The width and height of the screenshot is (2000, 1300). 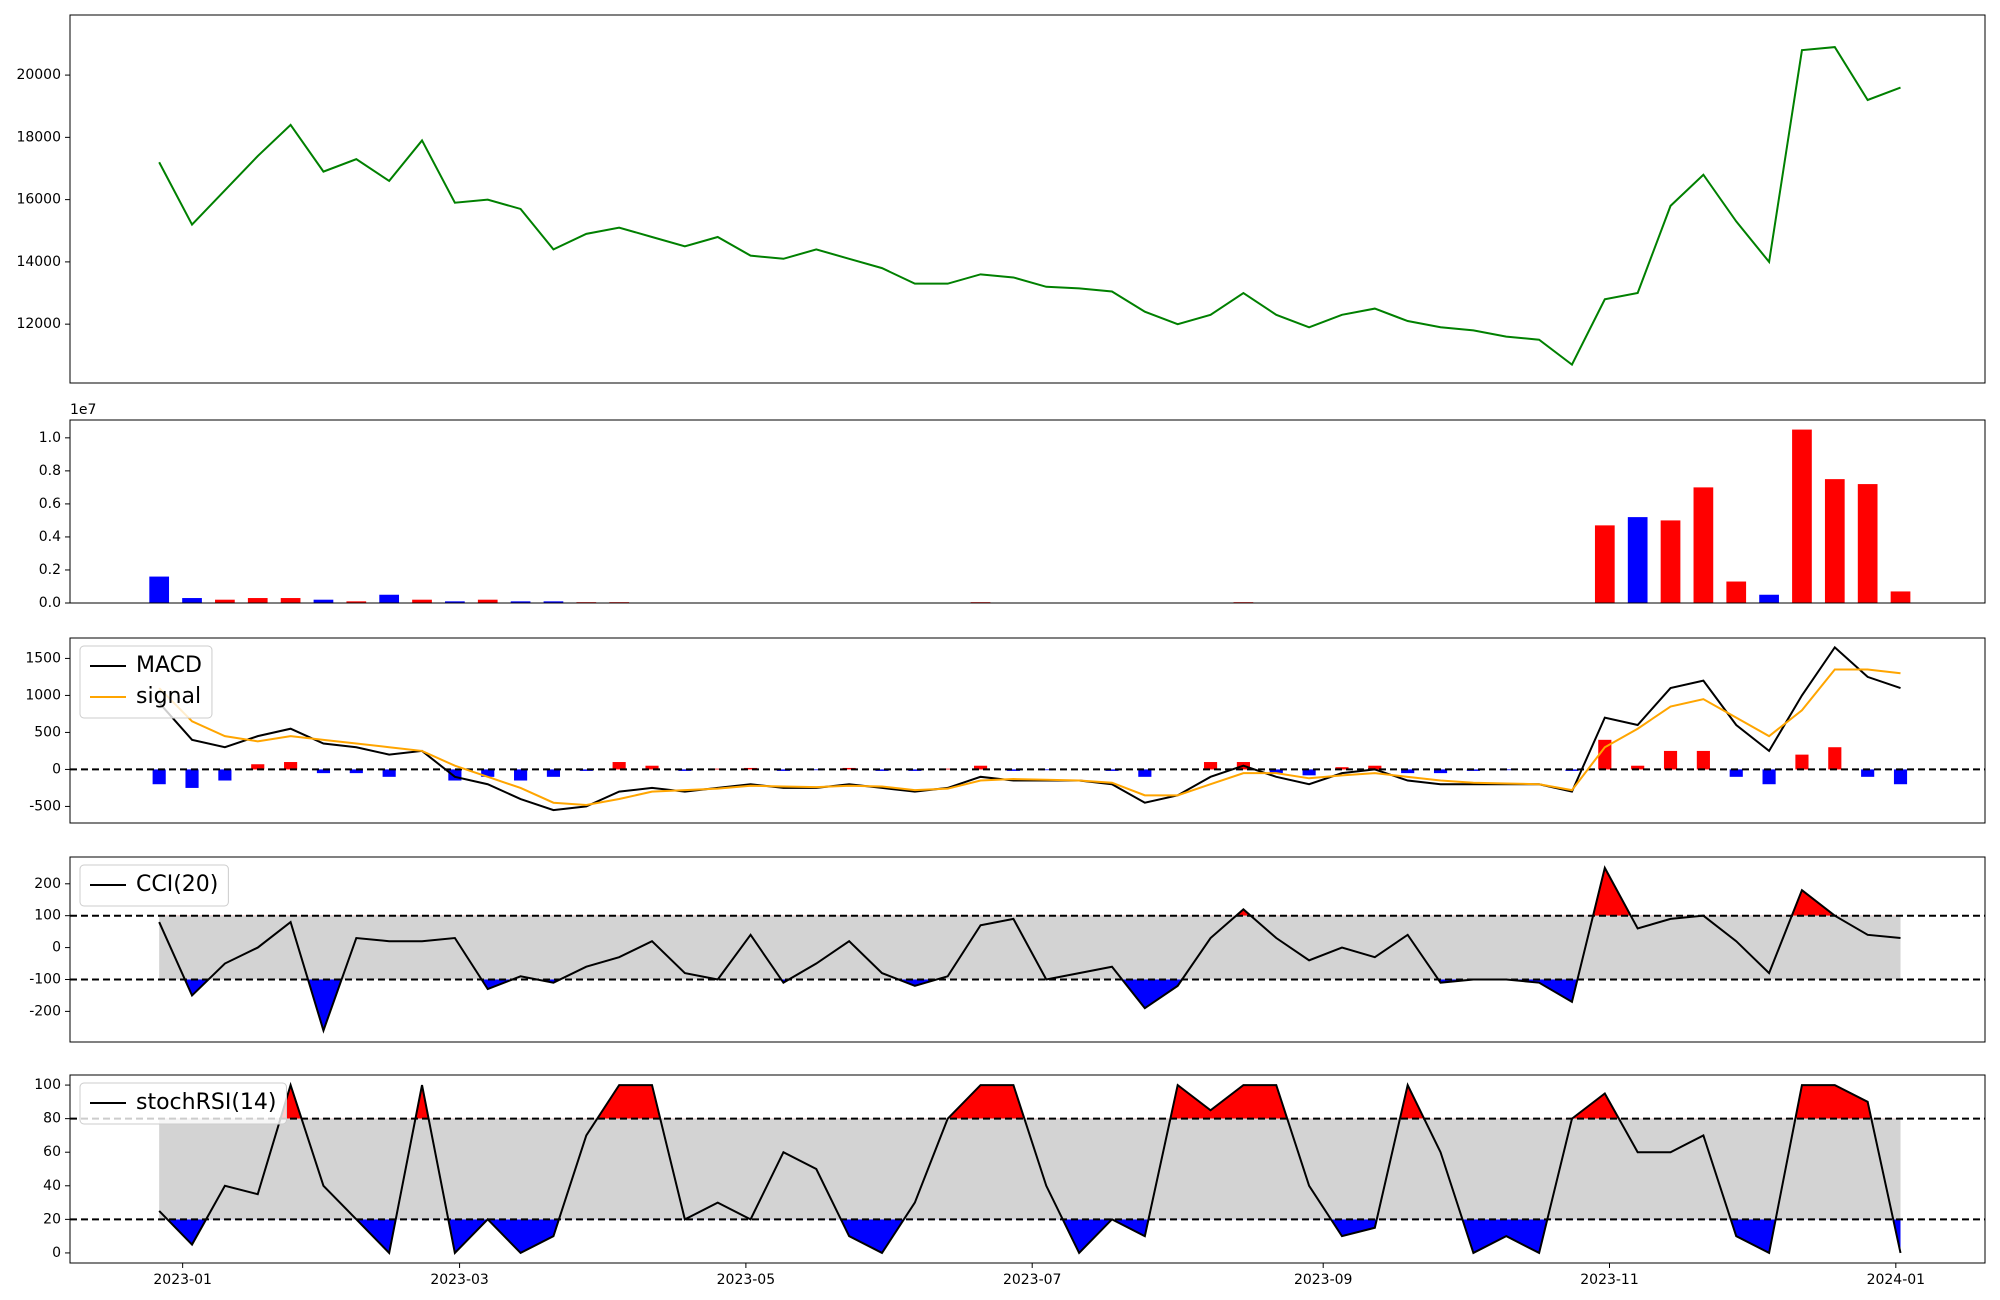 I want to click on y-tick-label: -100, so click(x=45, y=979).